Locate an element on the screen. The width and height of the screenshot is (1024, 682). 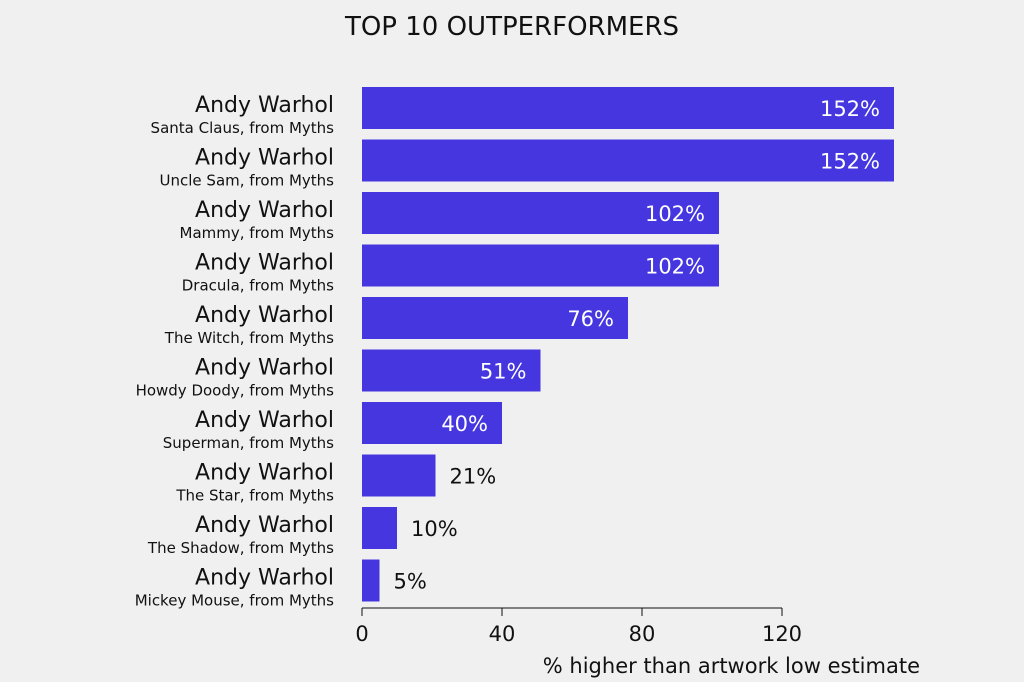
x-tick-label: 0 is located at coordinates (361, 634).